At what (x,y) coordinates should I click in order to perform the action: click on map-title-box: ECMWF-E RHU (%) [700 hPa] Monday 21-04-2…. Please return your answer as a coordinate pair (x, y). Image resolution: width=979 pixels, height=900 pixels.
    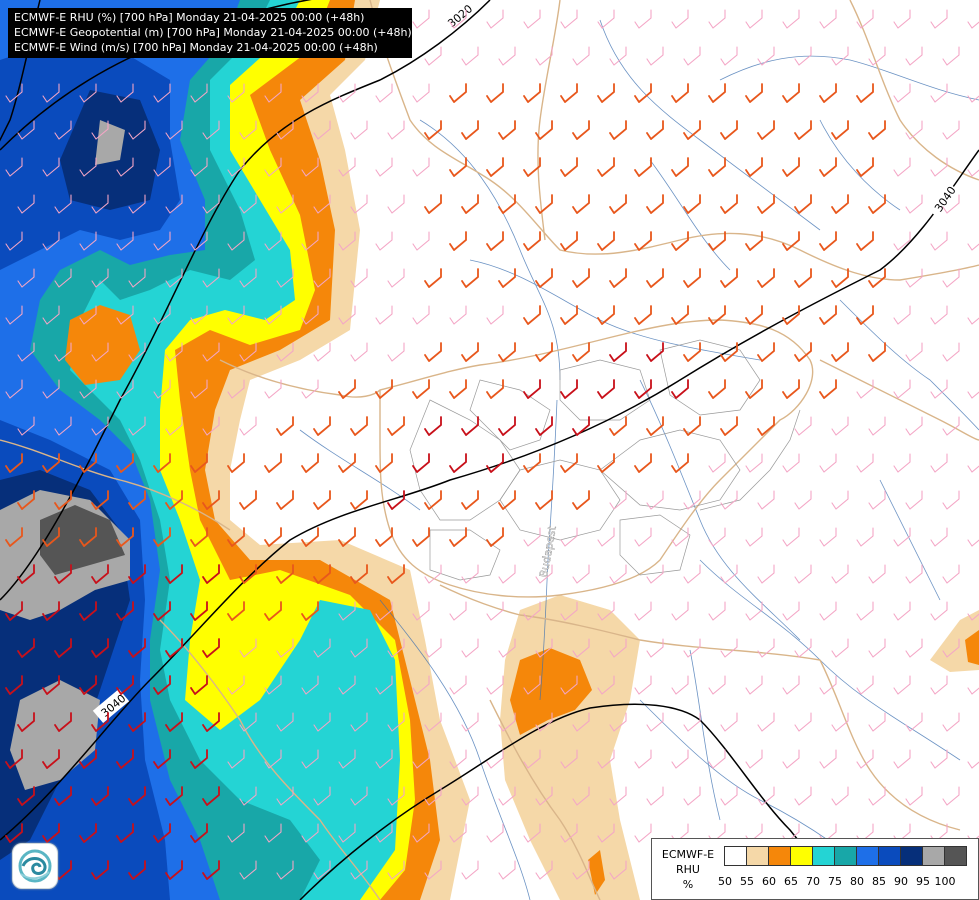
    Looking at the image, I should click on (210, 33).